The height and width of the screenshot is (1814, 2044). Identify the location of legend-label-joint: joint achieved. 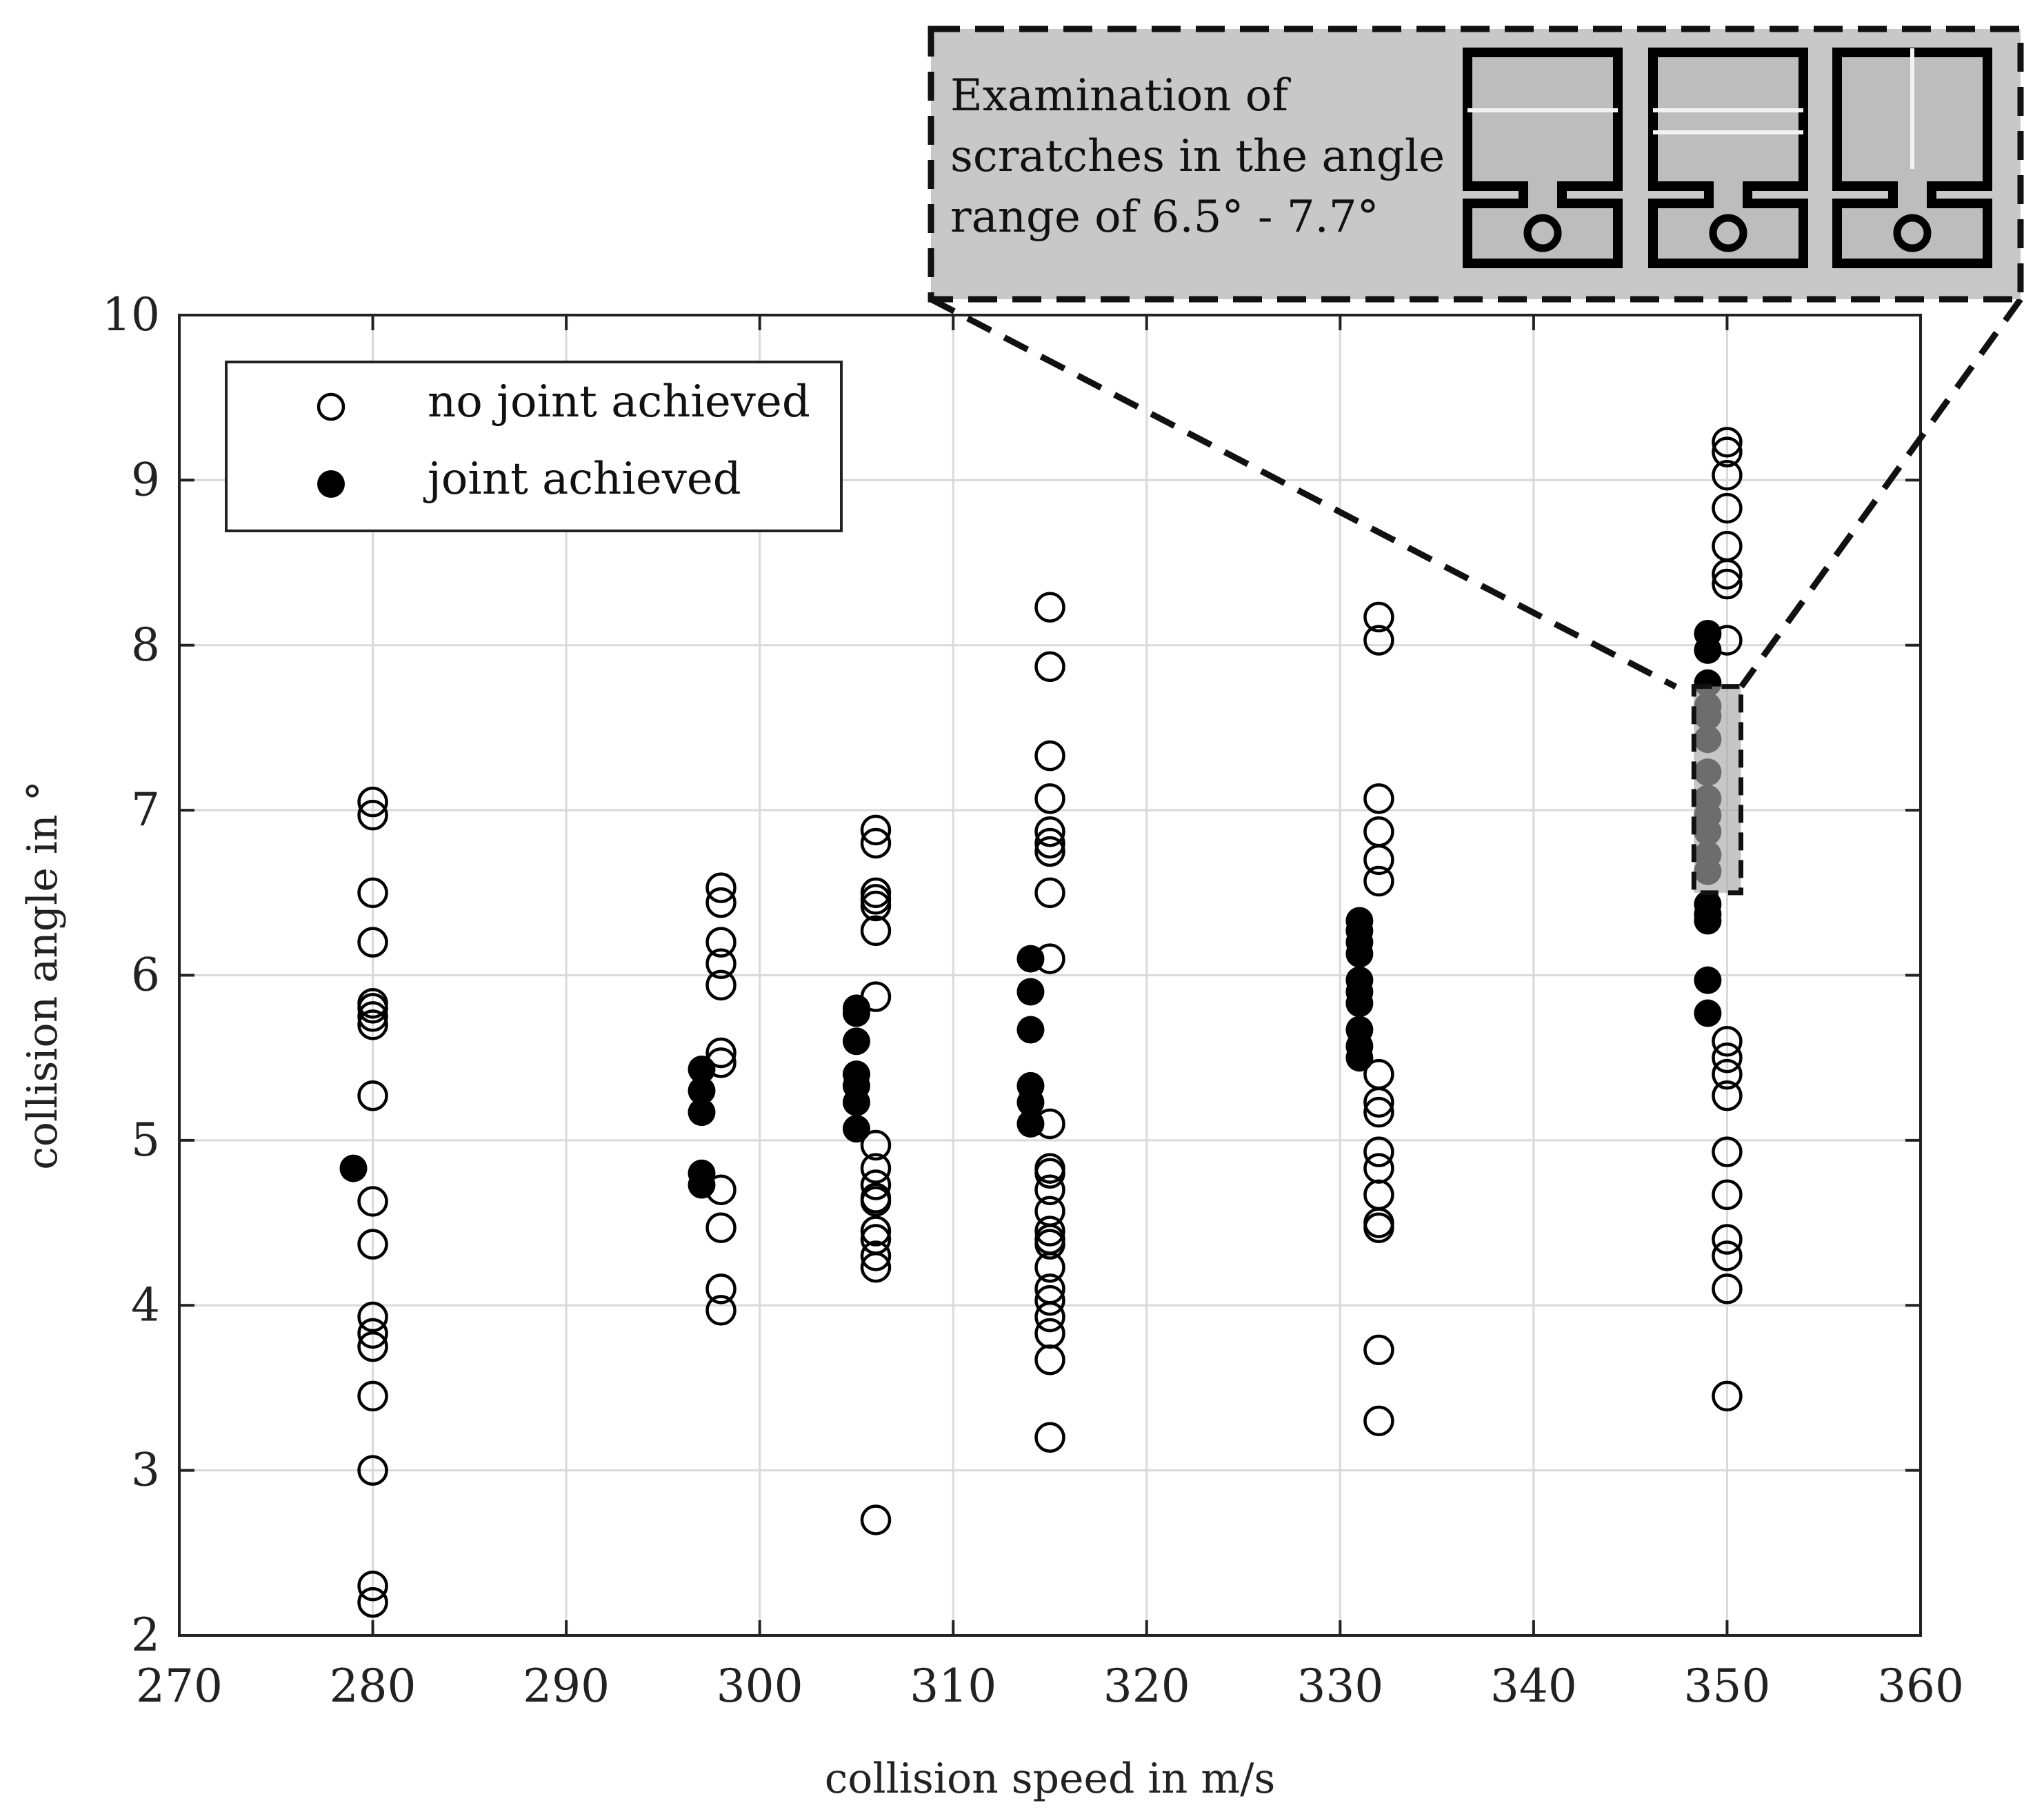
(582, 479).